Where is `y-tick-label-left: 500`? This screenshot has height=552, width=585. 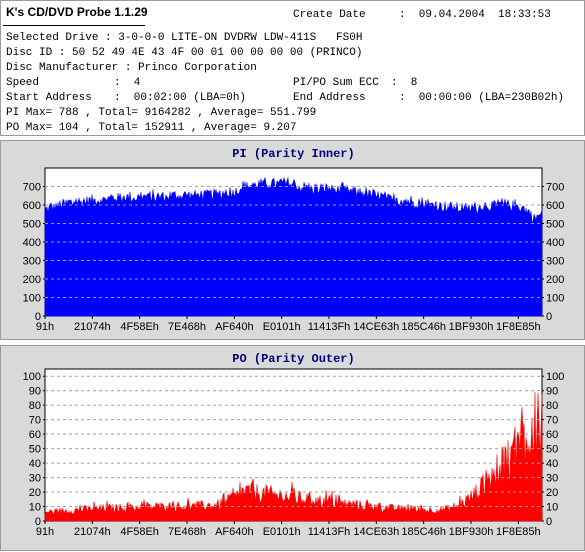
y-tick-label-left: 500 is located at coordinates (32, 225).